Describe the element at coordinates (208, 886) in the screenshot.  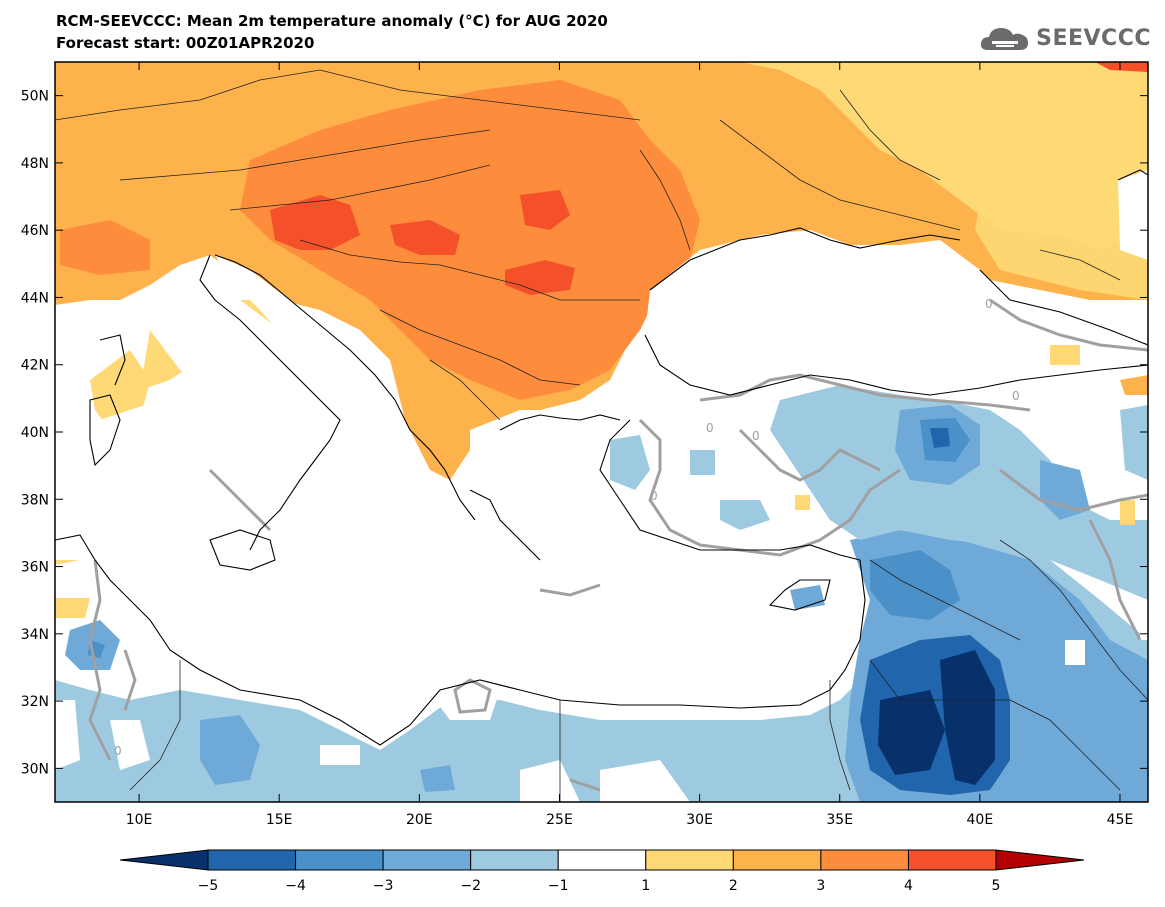
I see `colorbar-label: −5` at that location.